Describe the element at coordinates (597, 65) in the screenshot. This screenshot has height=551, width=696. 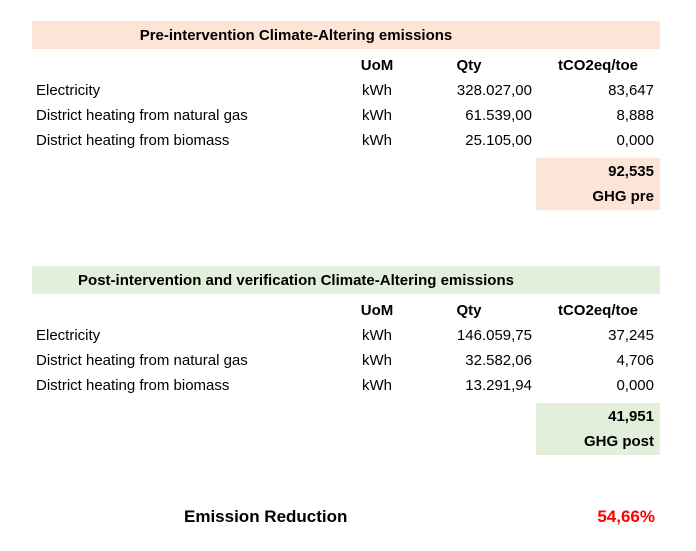
I see `pre-col-header-tco2: tCO2eq/toe` at that location.